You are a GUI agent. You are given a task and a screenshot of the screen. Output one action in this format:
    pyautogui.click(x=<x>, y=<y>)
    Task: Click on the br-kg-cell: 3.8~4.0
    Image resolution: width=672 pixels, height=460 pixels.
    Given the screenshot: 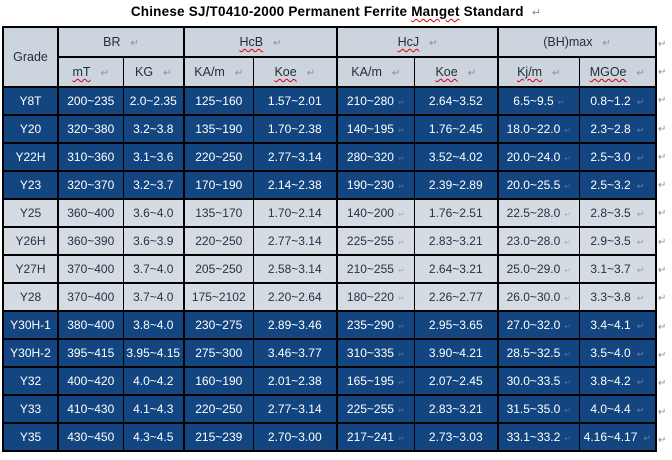 What is the action you would take?
    pyautogui.click(x=153, y=325)
    